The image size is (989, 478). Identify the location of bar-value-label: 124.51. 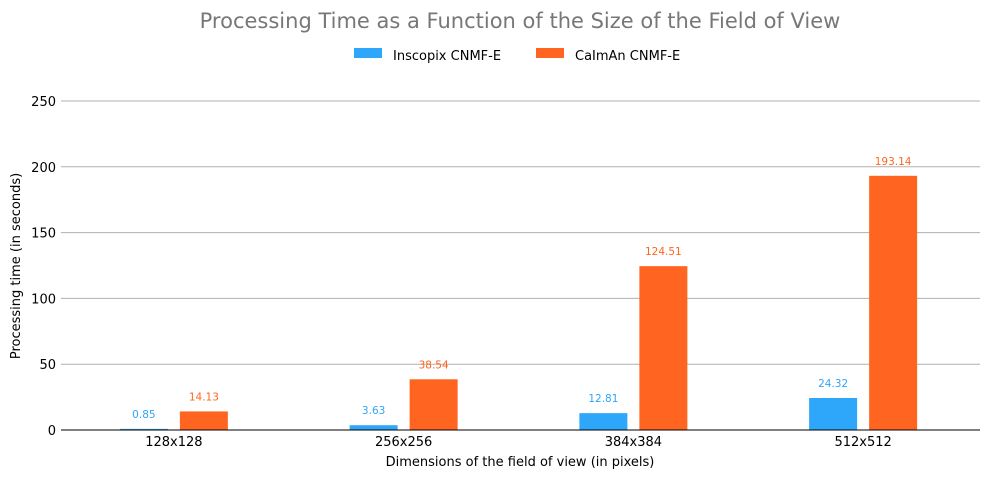
(663, 252).